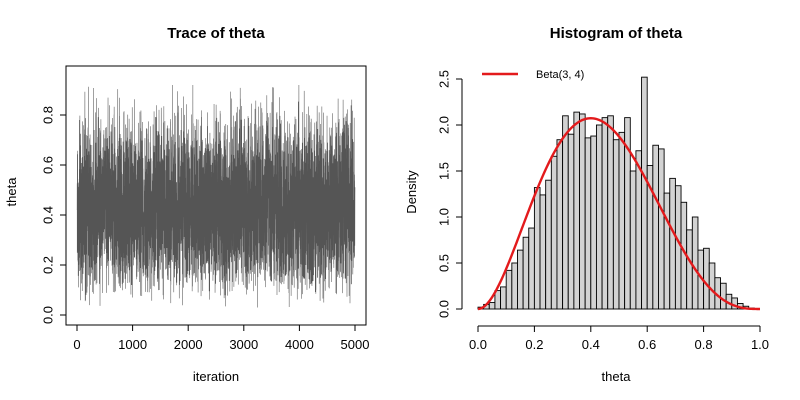  What do you see at coordinates (444, 263) in the screenshot?
I see `hist-y-tick-label: 0.5` at bounding box center [444, 263].